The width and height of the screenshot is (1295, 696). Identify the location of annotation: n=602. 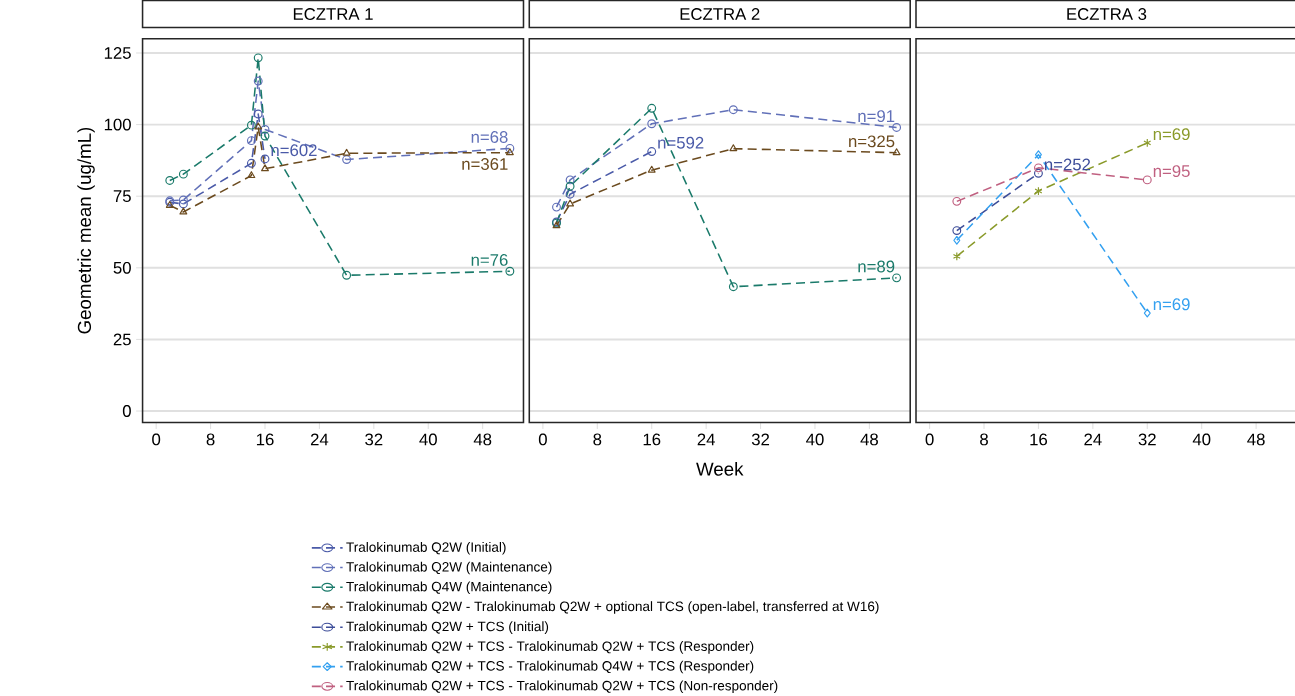
(294, 150).